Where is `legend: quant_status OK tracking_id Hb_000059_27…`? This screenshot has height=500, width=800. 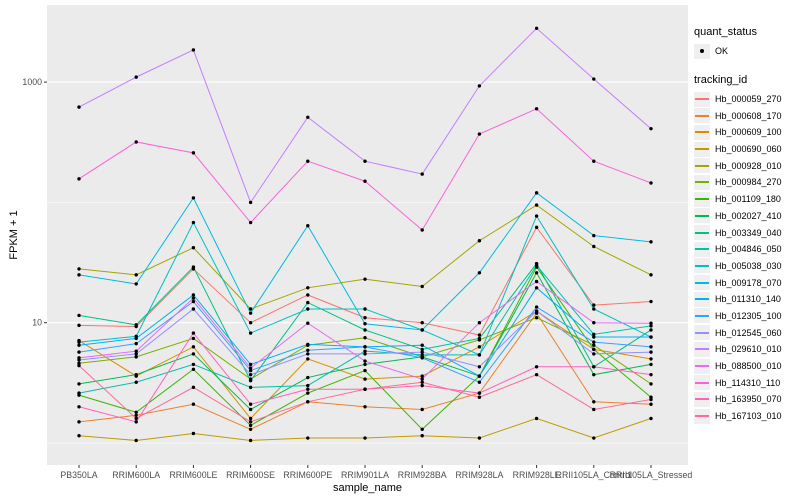
legend: quant_status OK tracking_id Hb_000059_27… is located at coordinates (746, 232).